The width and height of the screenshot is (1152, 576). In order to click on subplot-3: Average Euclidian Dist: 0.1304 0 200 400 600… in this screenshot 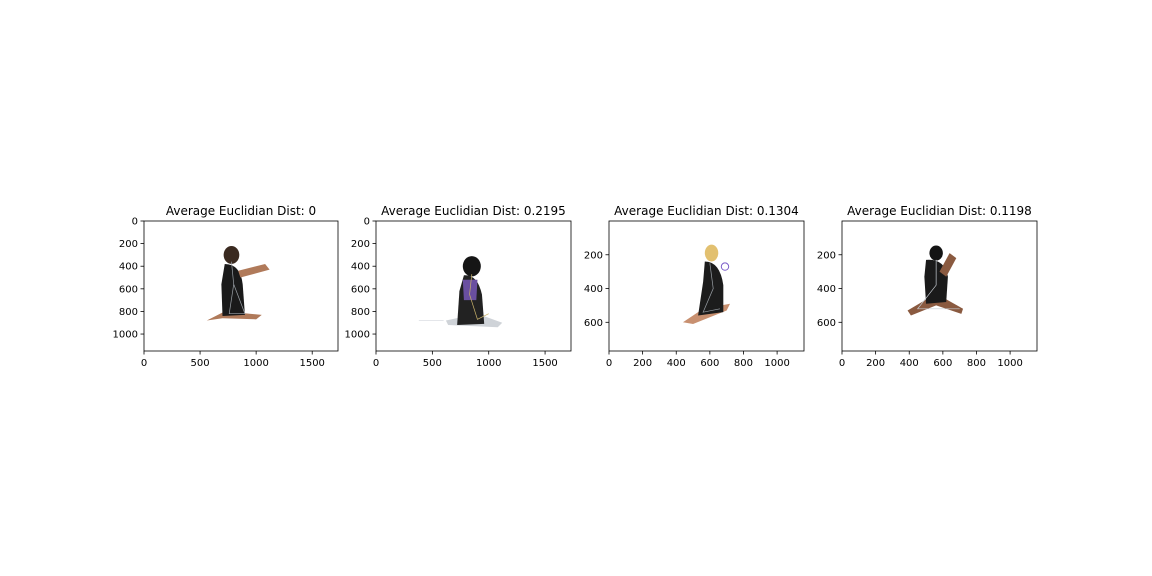, I will do `click(694, 286)`.